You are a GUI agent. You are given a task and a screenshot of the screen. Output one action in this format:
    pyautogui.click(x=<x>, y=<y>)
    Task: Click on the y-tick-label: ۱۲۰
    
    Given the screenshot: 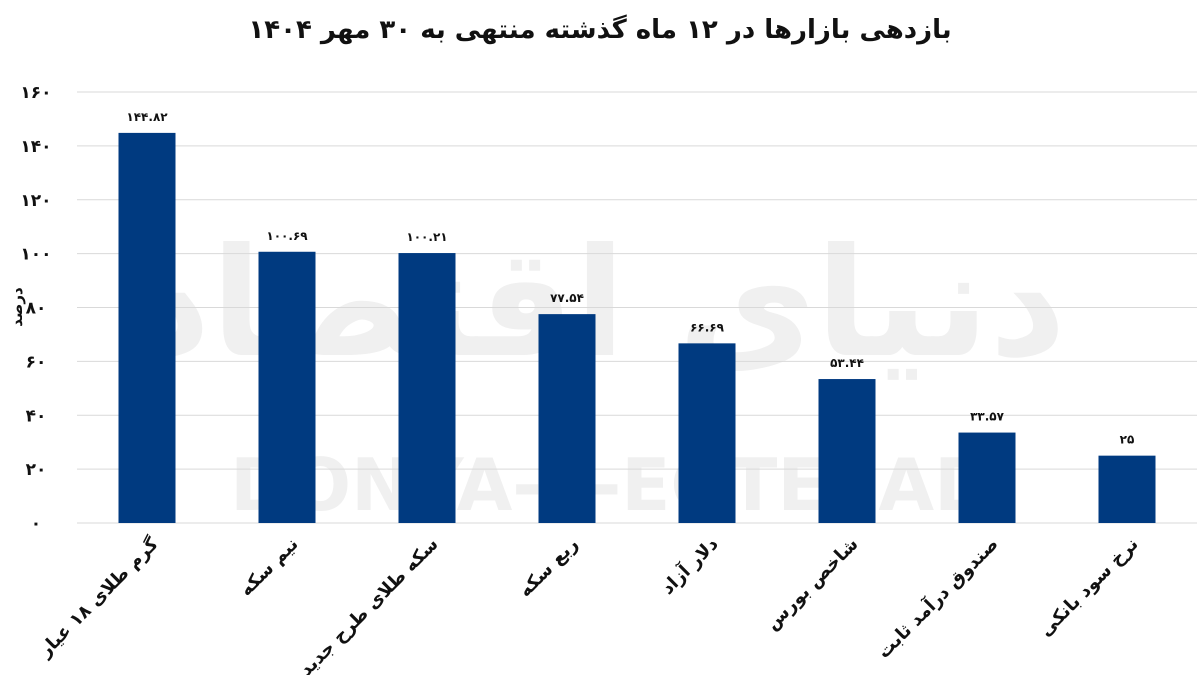 What is the action you would take?
    pyautogui.click(x=35, y=201)
    